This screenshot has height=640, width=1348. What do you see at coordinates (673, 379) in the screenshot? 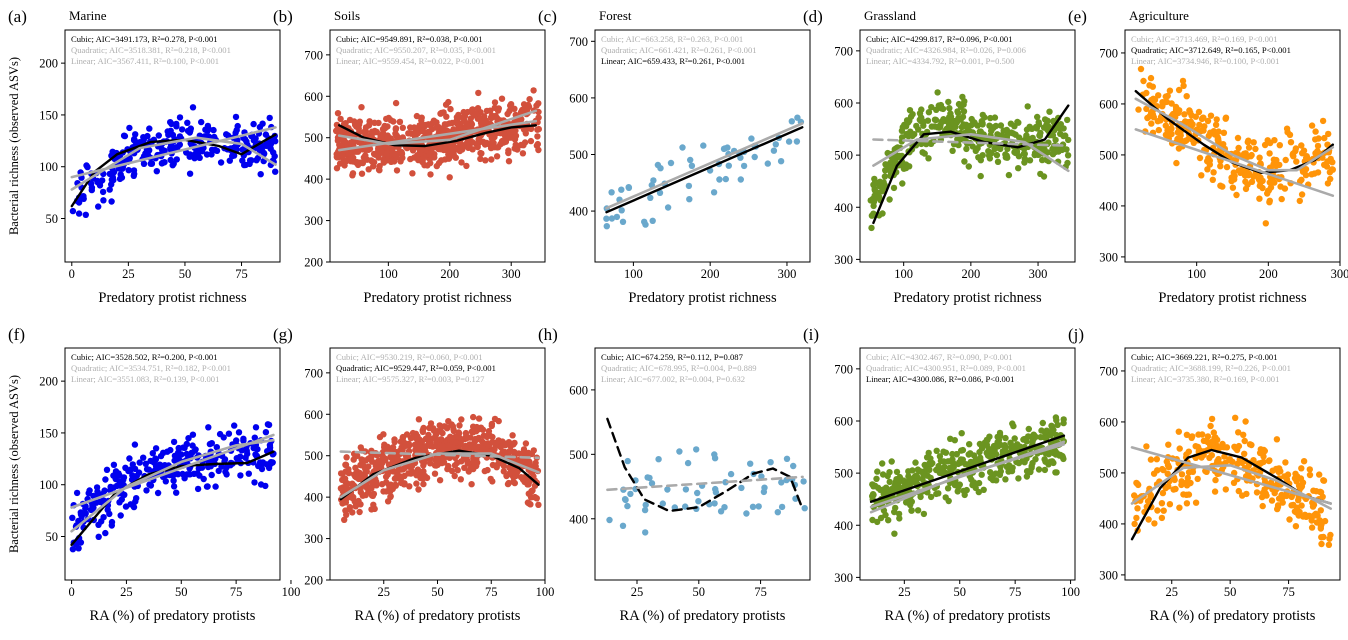
I see `model-stats: Linear; AIC=677.002, R²=0.004, P=0.632` at bounding box center [673, 379].